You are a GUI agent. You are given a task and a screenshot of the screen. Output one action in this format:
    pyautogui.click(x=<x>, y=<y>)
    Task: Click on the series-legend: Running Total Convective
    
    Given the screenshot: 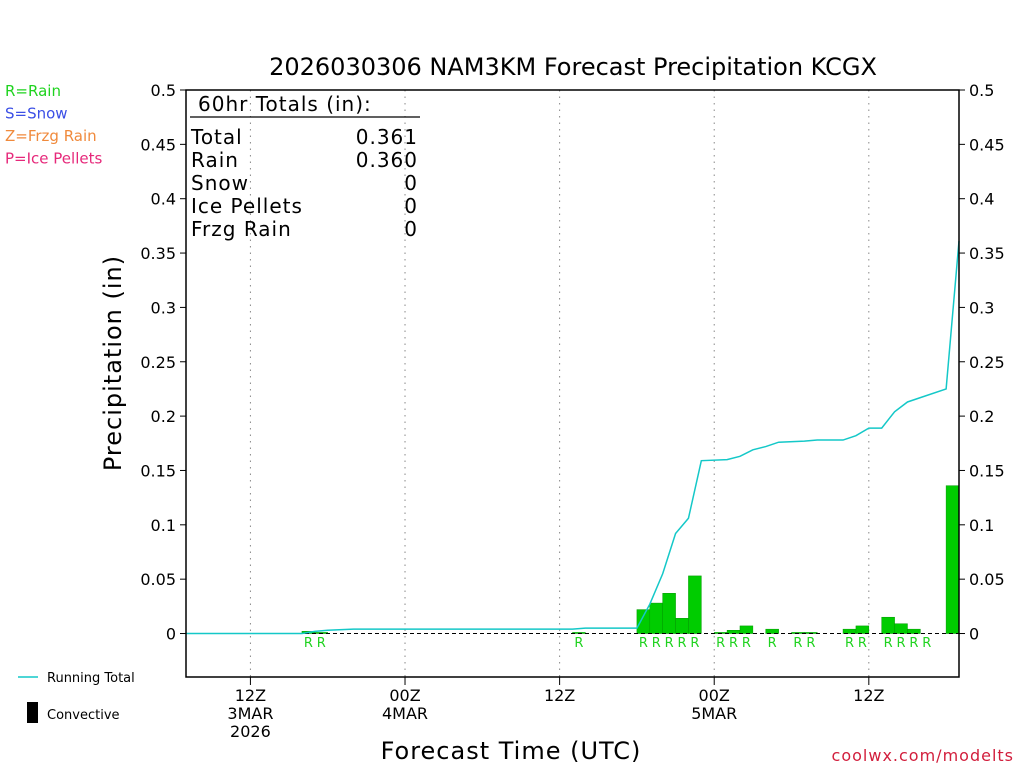 What is the action you would take?
    pyautogui.click(x=76, y=697)
    